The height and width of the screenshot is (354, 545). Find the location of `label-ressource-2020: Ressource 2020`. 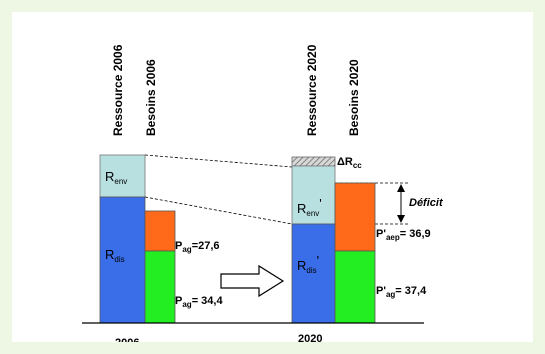

label-ressource-2020: Ressource 2020 is located at coordinates (312, 90).